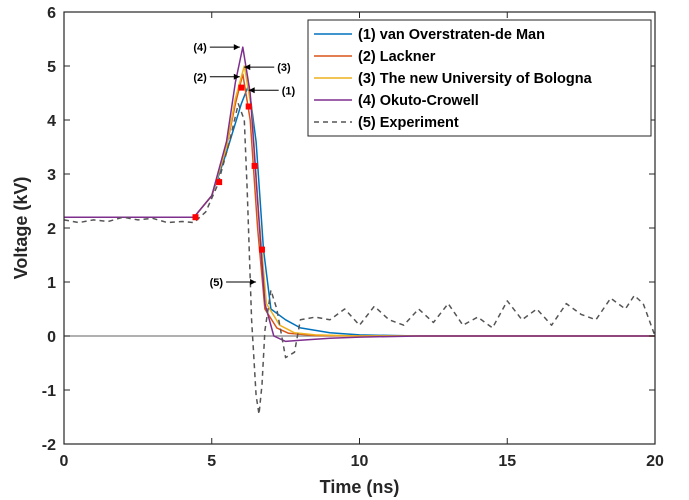  I want to click on legend-label-5: (5) Experiment, so click(408, 123).